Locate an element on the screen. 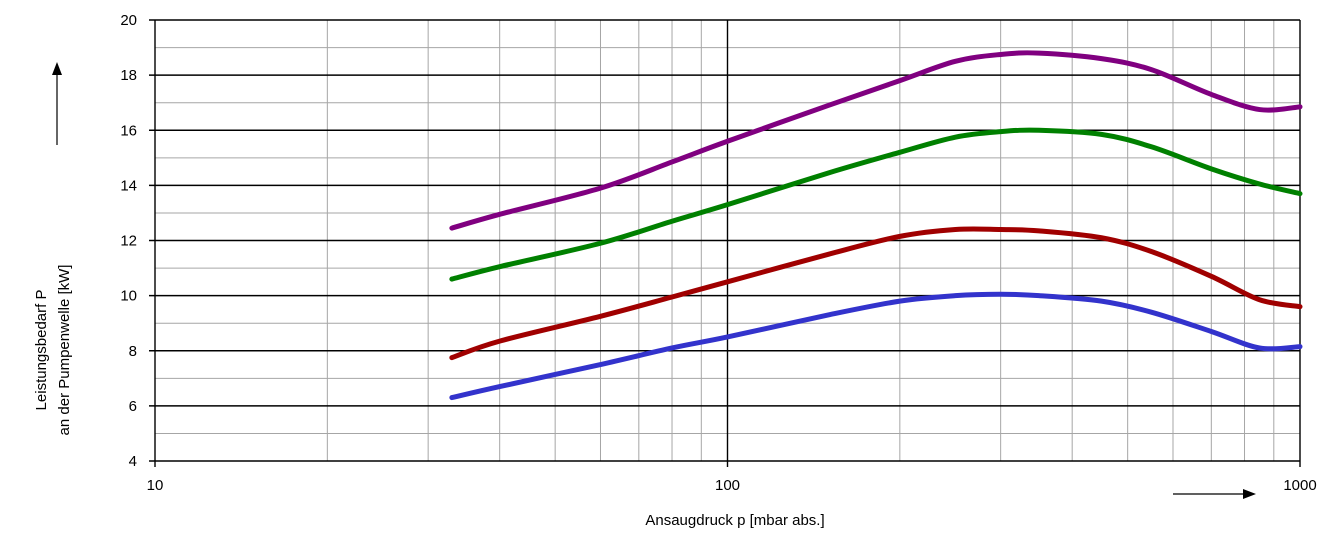 This screenshot has height=534, width=1339. x-tick-label: 1000 is located at coordinates (1299, 485).